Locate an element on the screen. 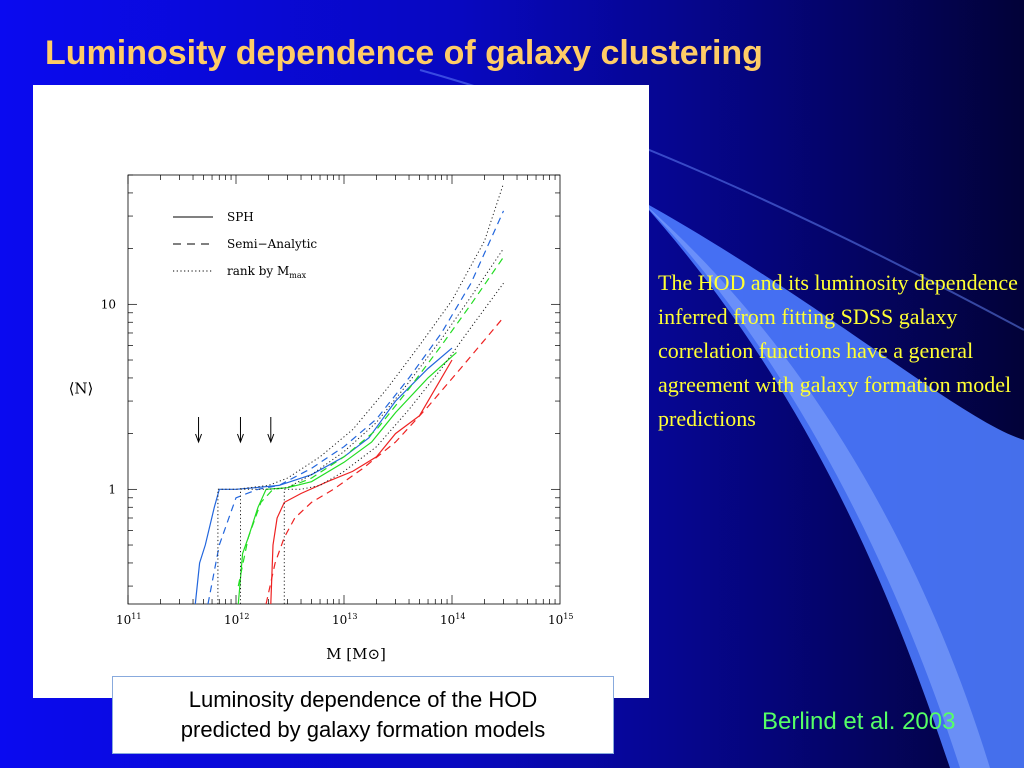 The width and height of the screenshot is (1024, 768). legend-label: rank by Mmax is located at coordinates (267, 272).